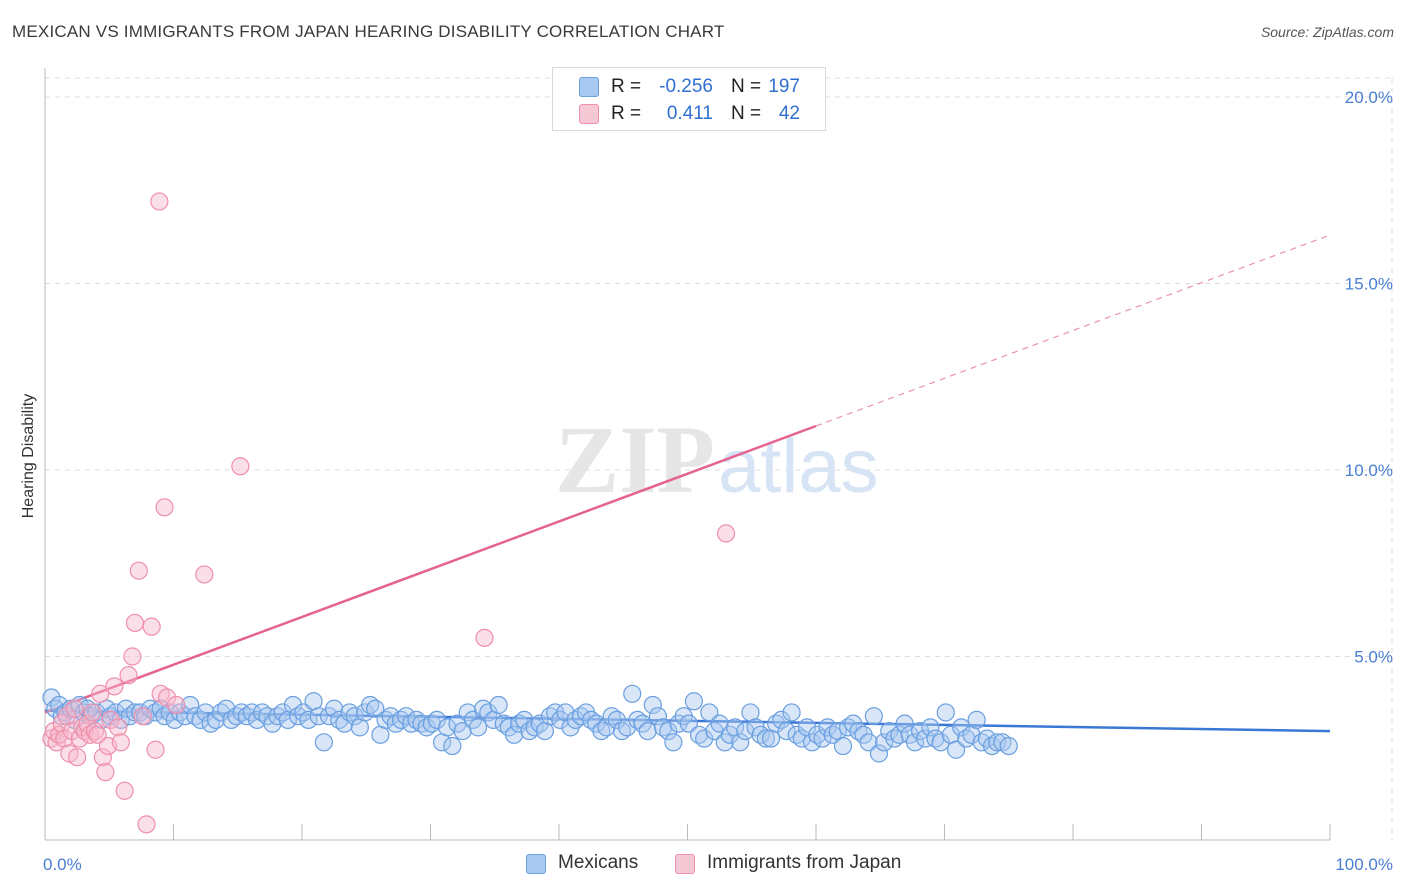 The width and height of the screenshot is (1406, 892). What do you see at coordinates (798, 466) in the screenshot?
I see `watermark-atlas: atlas` at bounding box center [798, 466].